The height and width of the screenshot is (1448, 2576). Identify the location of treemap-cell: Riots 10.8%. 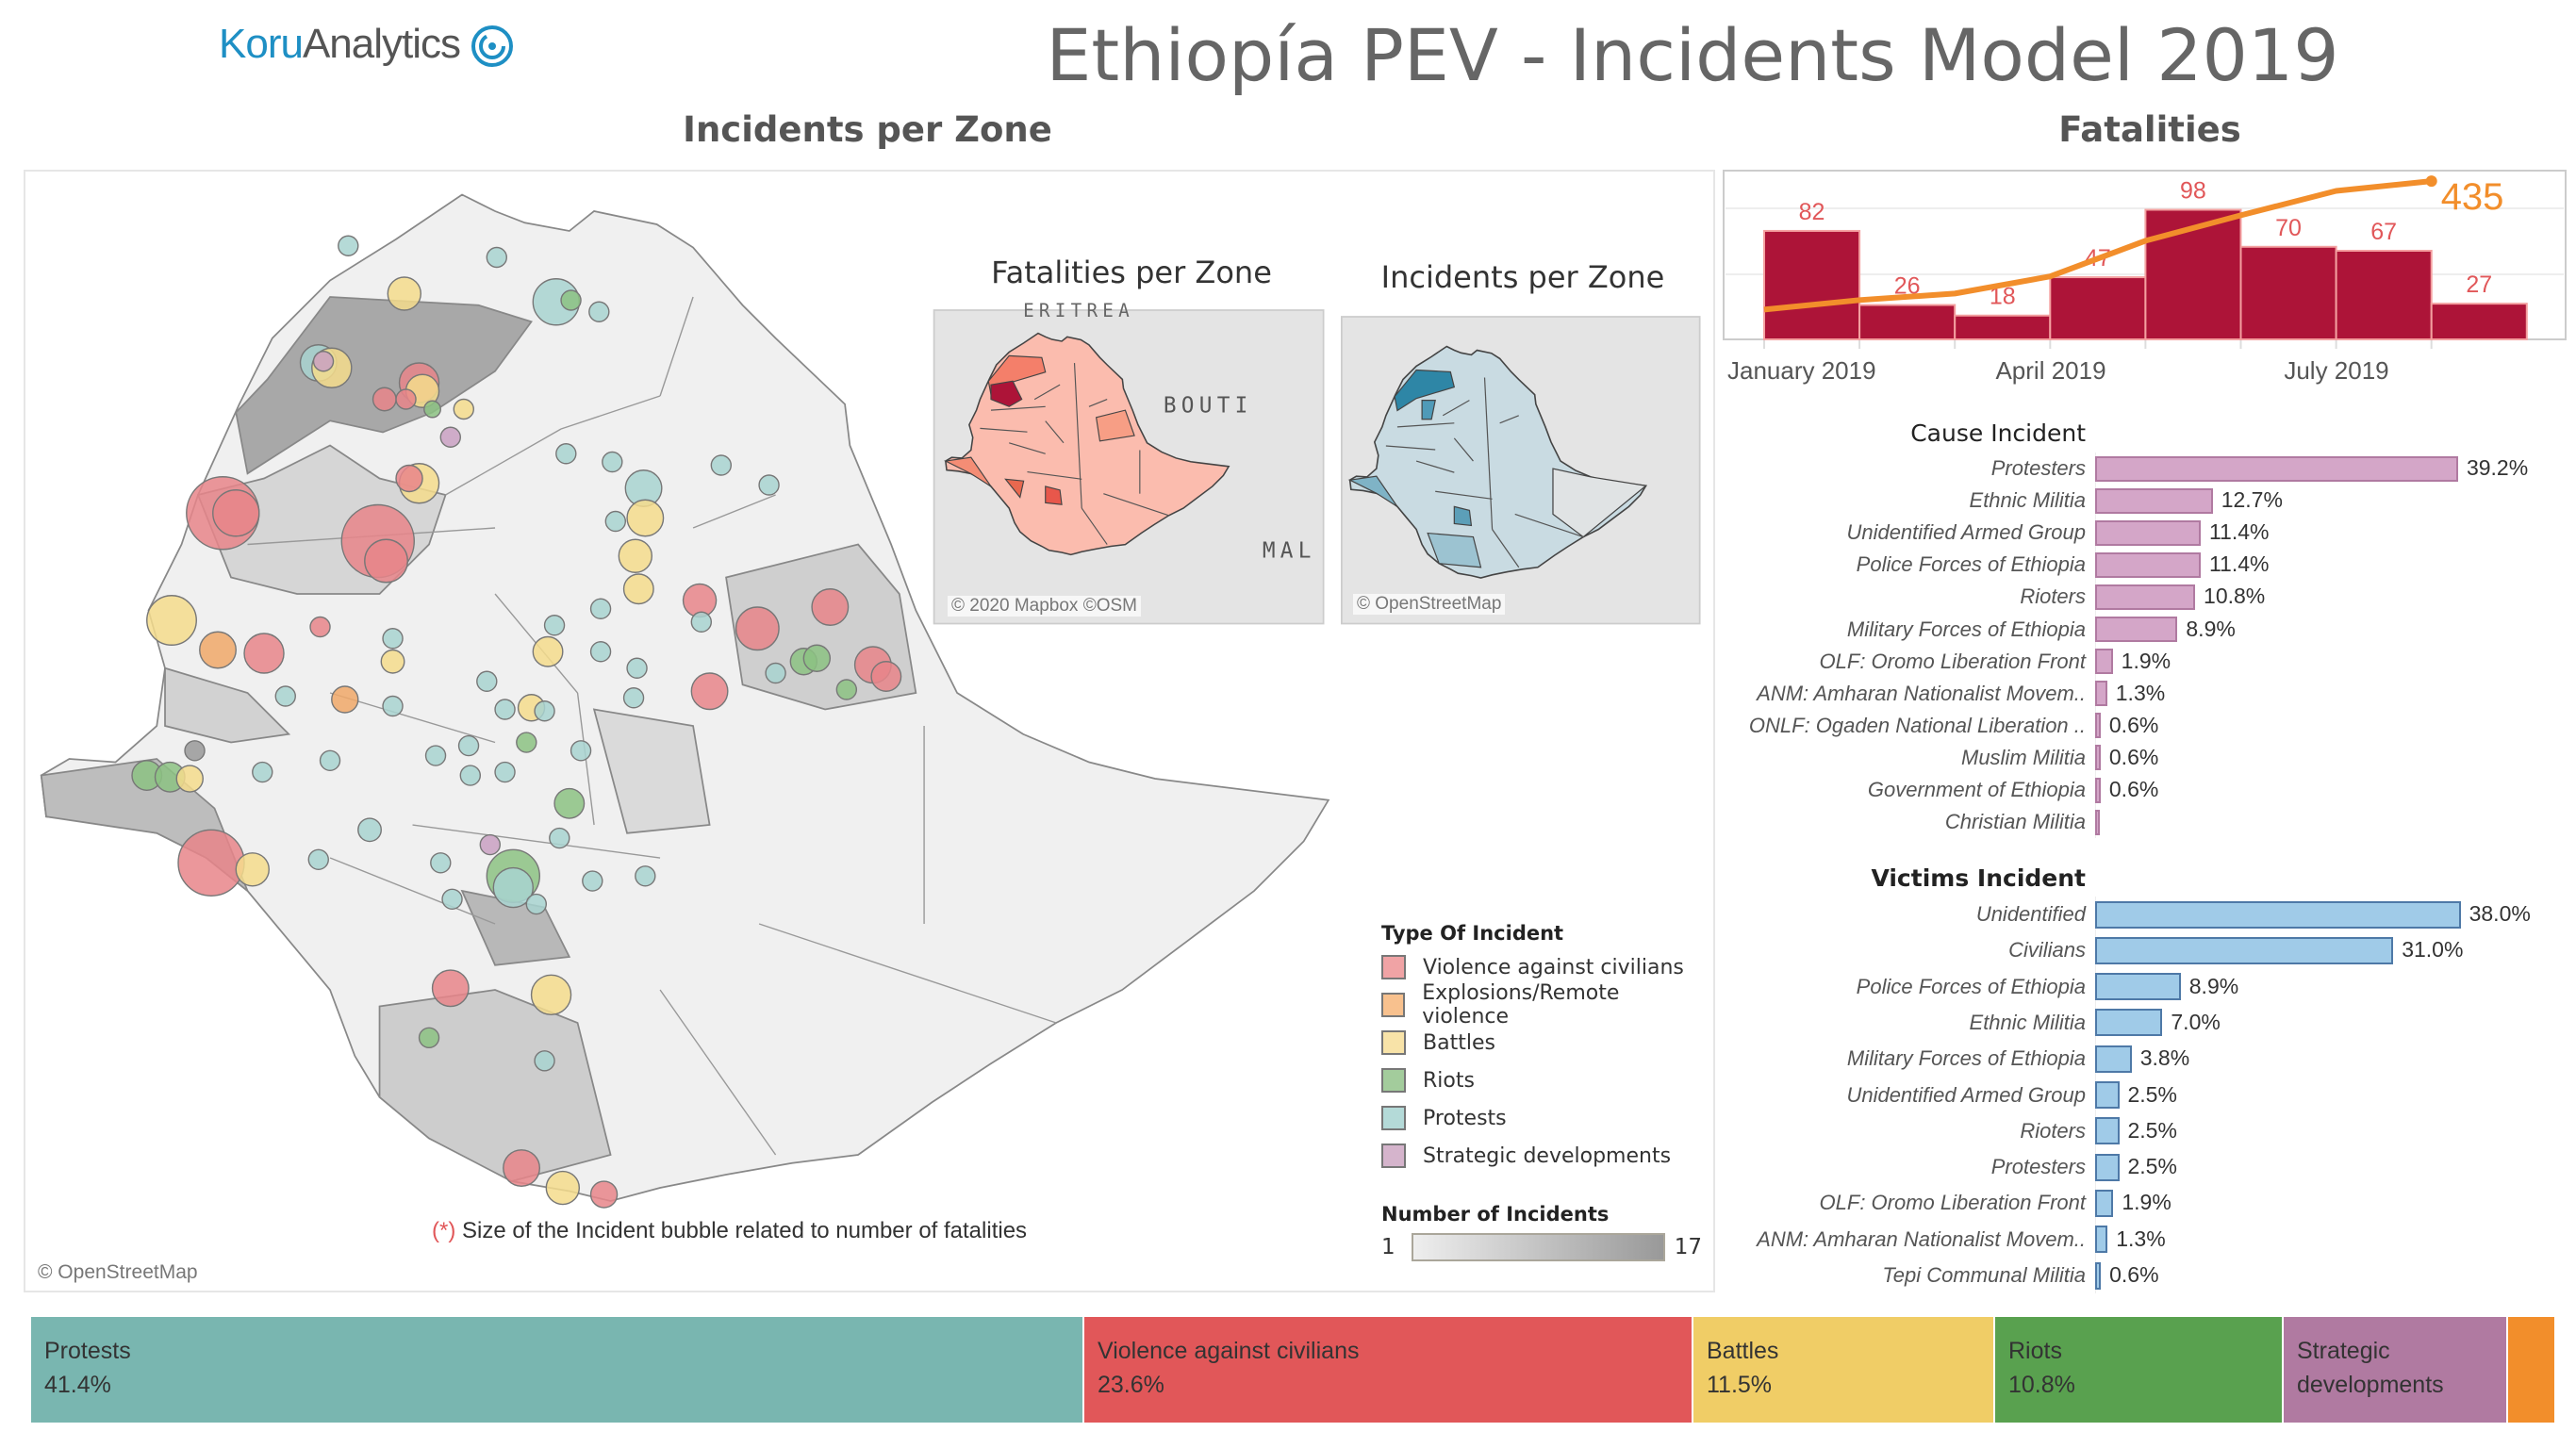
(2139, 1370).